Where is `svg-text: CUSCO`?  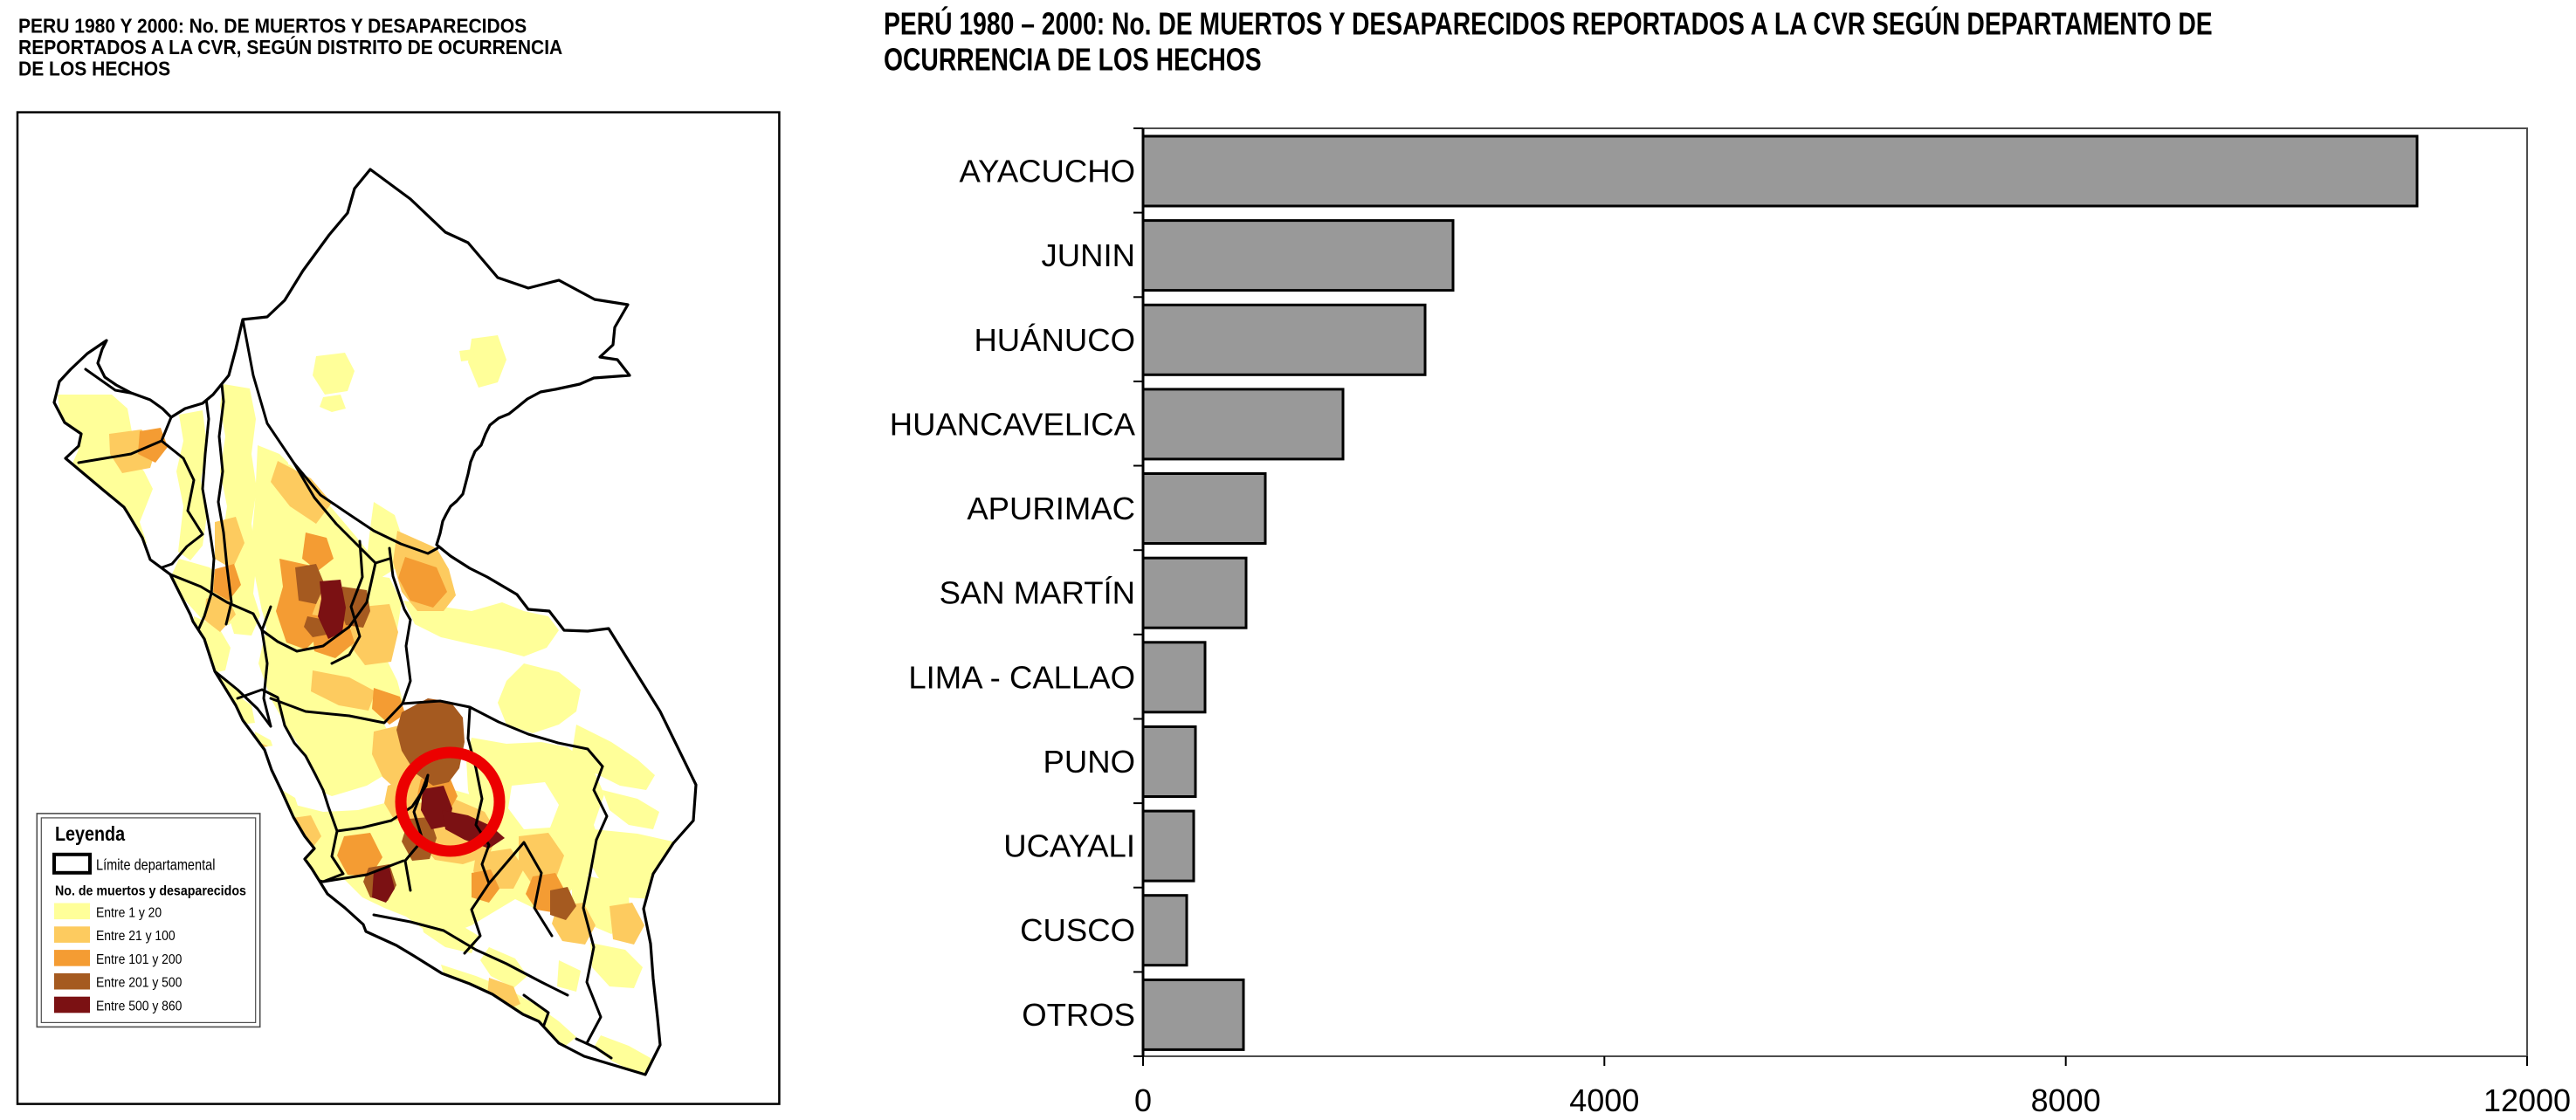
svg-text: CUSCO is located at coordinates (1077, 930).